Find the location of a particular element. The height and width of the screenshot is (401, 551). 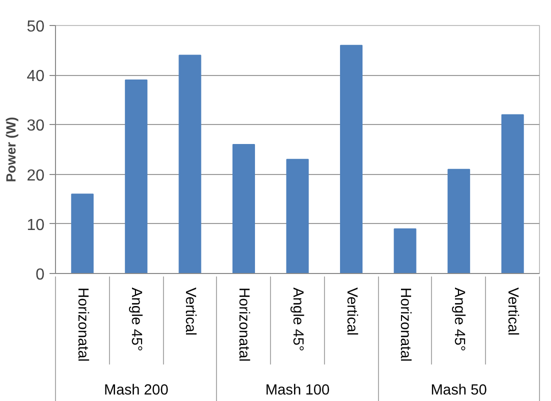

text: Mash 50 is located at coordinates (458, 390).